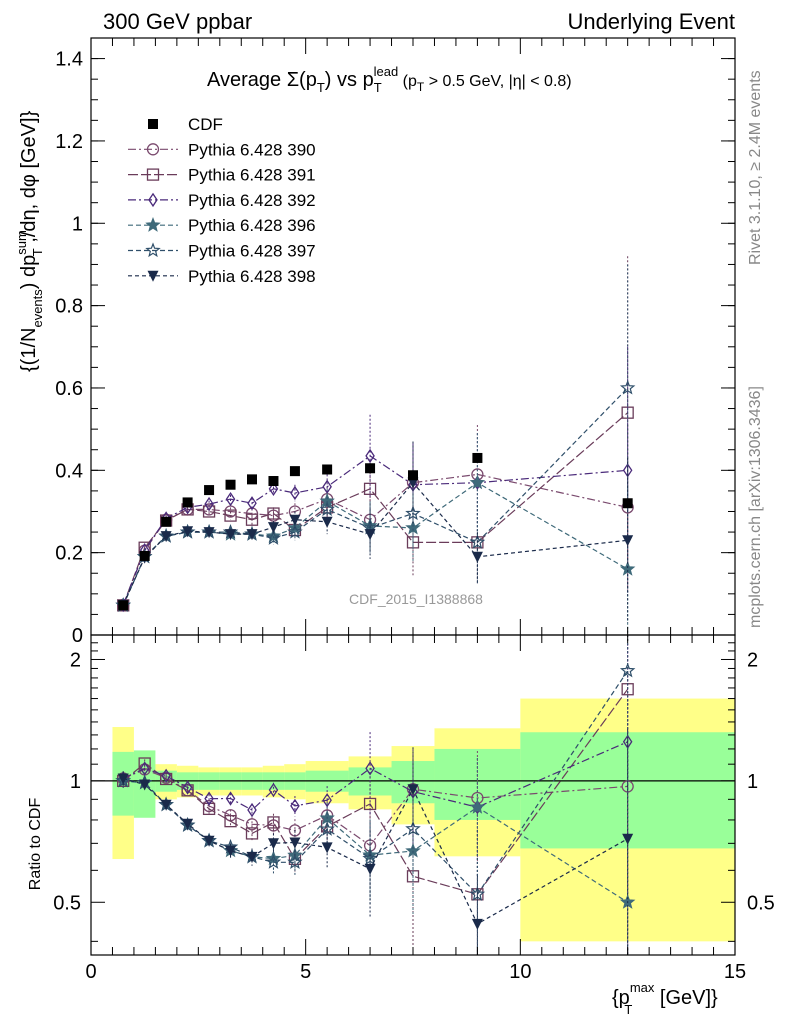  Describe the element at coordinates (416, 599) in the screenshot. I see `watermark: CDF_2015_I1388868` at that location.